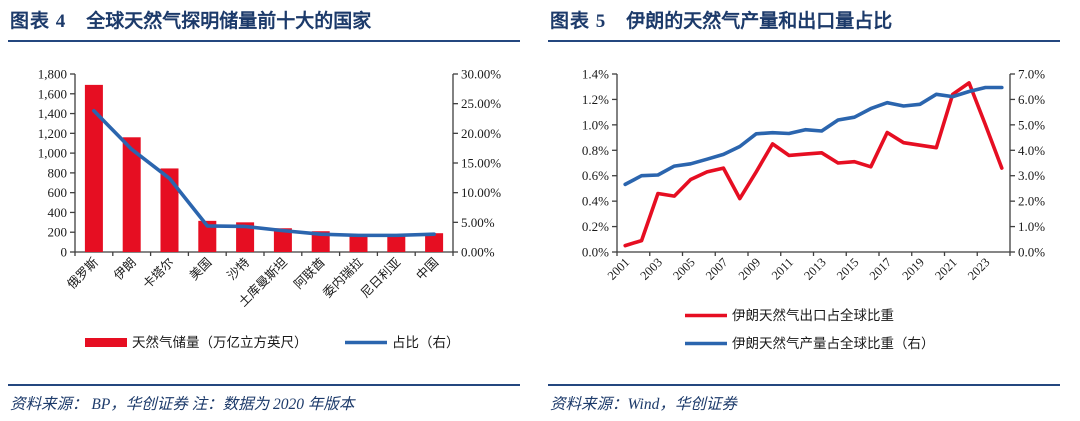 The height and width of the screenshot is (421, 1080). Describe the element at coordinates (481, 133) in the screenshot. I see `y2-axis-label: 20.00%` at that location.